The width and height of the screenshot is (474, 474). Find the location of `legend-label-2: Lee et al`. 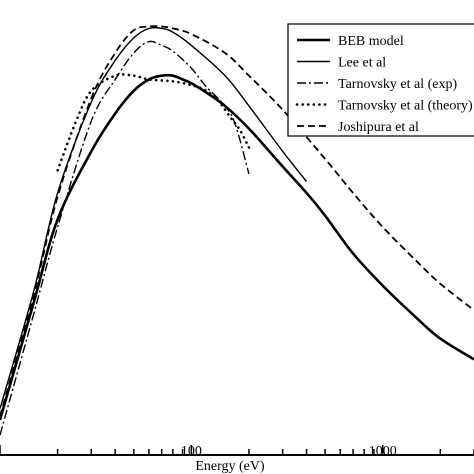

legend-label-2: Lee et al is located at coordinates (362, 63).